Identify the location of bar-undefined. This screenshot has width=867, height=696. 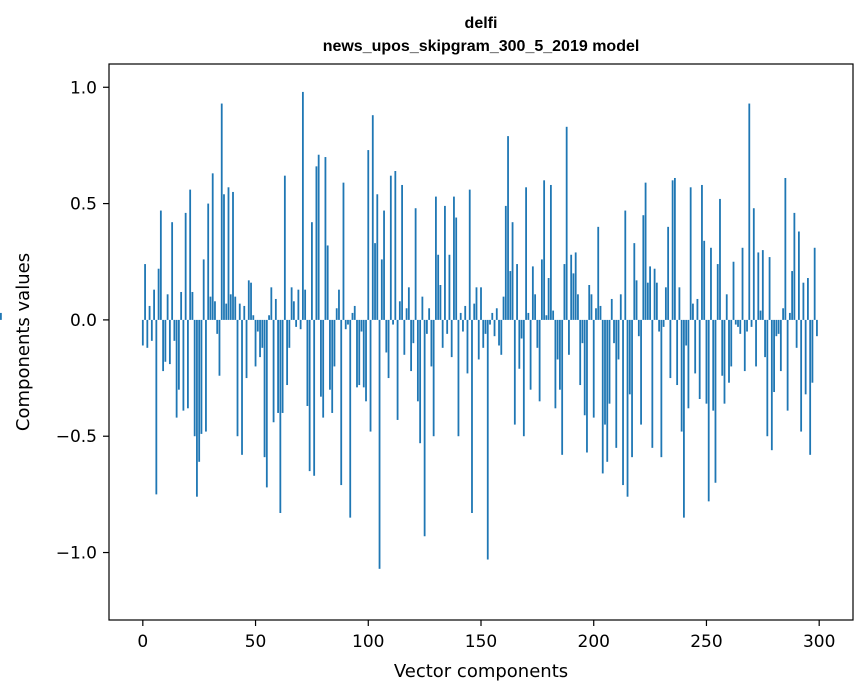
(1, 316).